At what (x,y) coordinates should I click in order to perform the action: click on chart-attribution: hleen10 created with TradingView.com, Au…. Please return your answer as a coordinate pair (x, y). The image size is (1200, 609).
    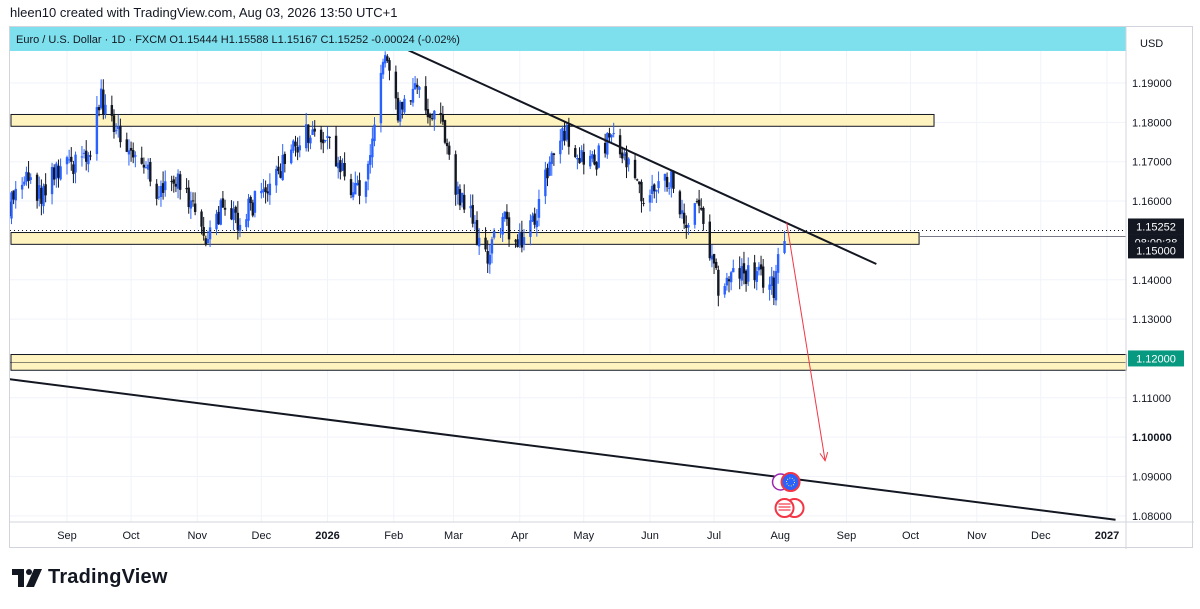
    Looking at the image, I should click on (204, 12).